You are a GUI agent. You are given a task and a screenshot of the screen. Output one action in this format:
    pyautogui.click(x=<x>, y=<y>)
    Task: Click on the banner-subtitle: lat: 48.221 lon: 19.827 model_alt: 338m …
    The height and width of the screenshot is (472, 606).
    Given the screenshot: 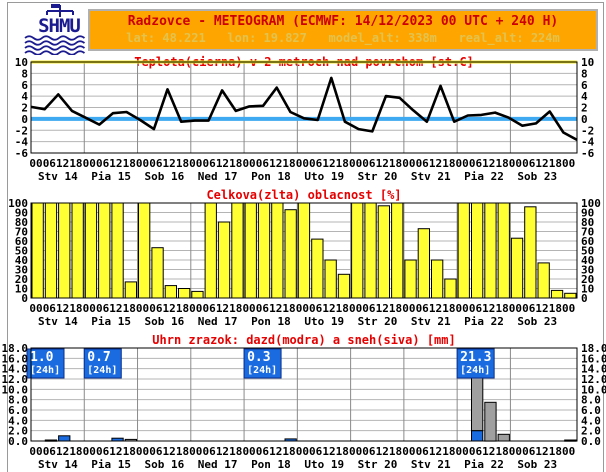 What is the action you would take?
    pyautogui.click(x=343, y=38)
    